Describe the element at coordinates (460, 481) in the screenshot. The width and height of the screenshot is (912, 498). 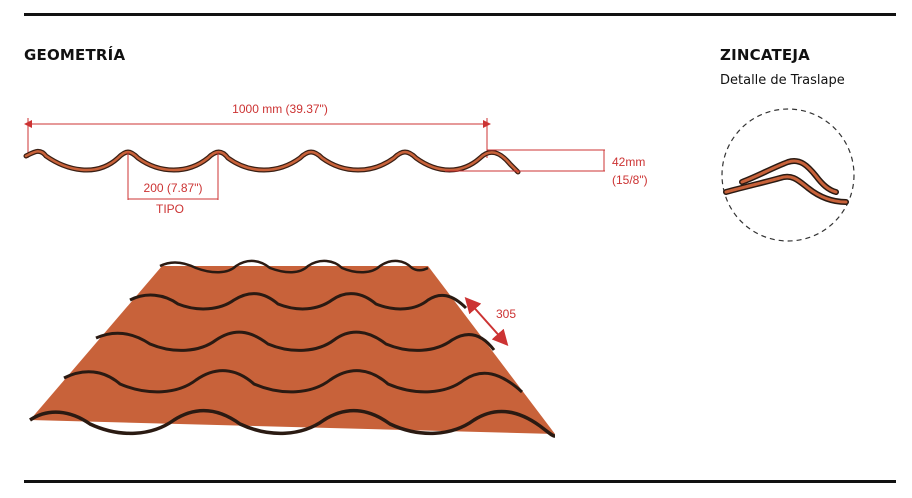
I see `bottom-divider` at that location.